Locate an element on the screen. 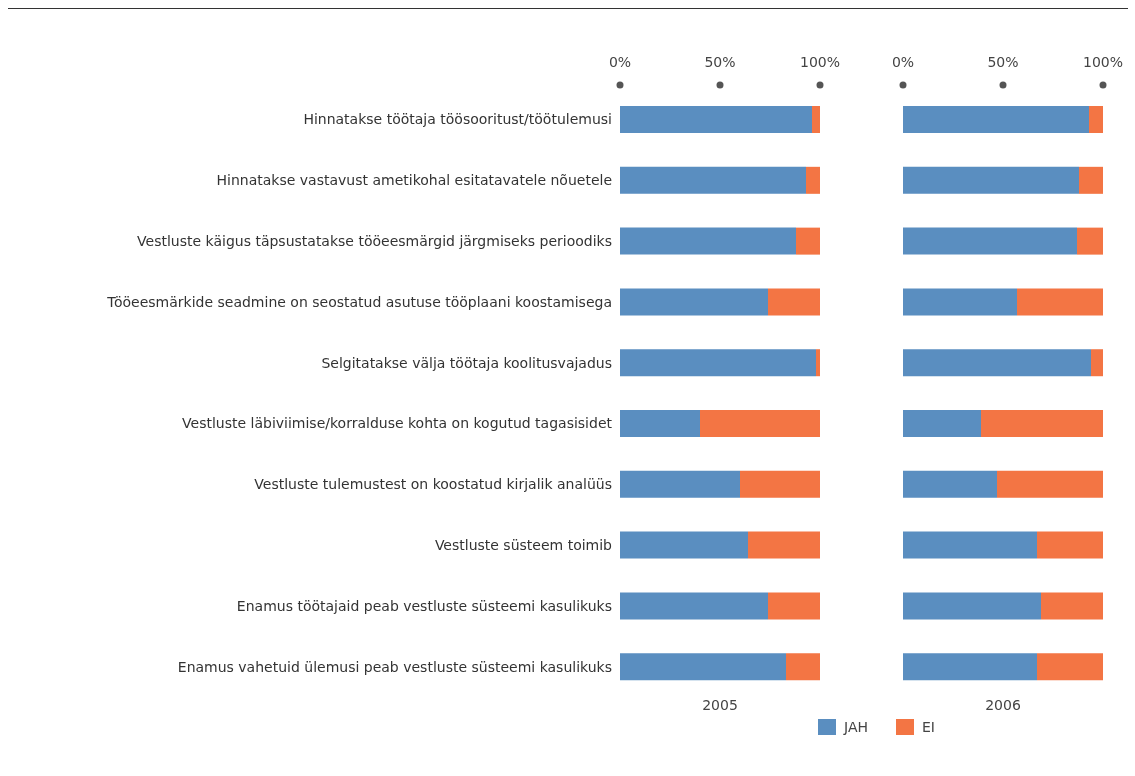  y-tick-label: Enamus vahetuid ülemusi peab vestluste süsteemi kasulikuks is located at coordinates (394, 666).